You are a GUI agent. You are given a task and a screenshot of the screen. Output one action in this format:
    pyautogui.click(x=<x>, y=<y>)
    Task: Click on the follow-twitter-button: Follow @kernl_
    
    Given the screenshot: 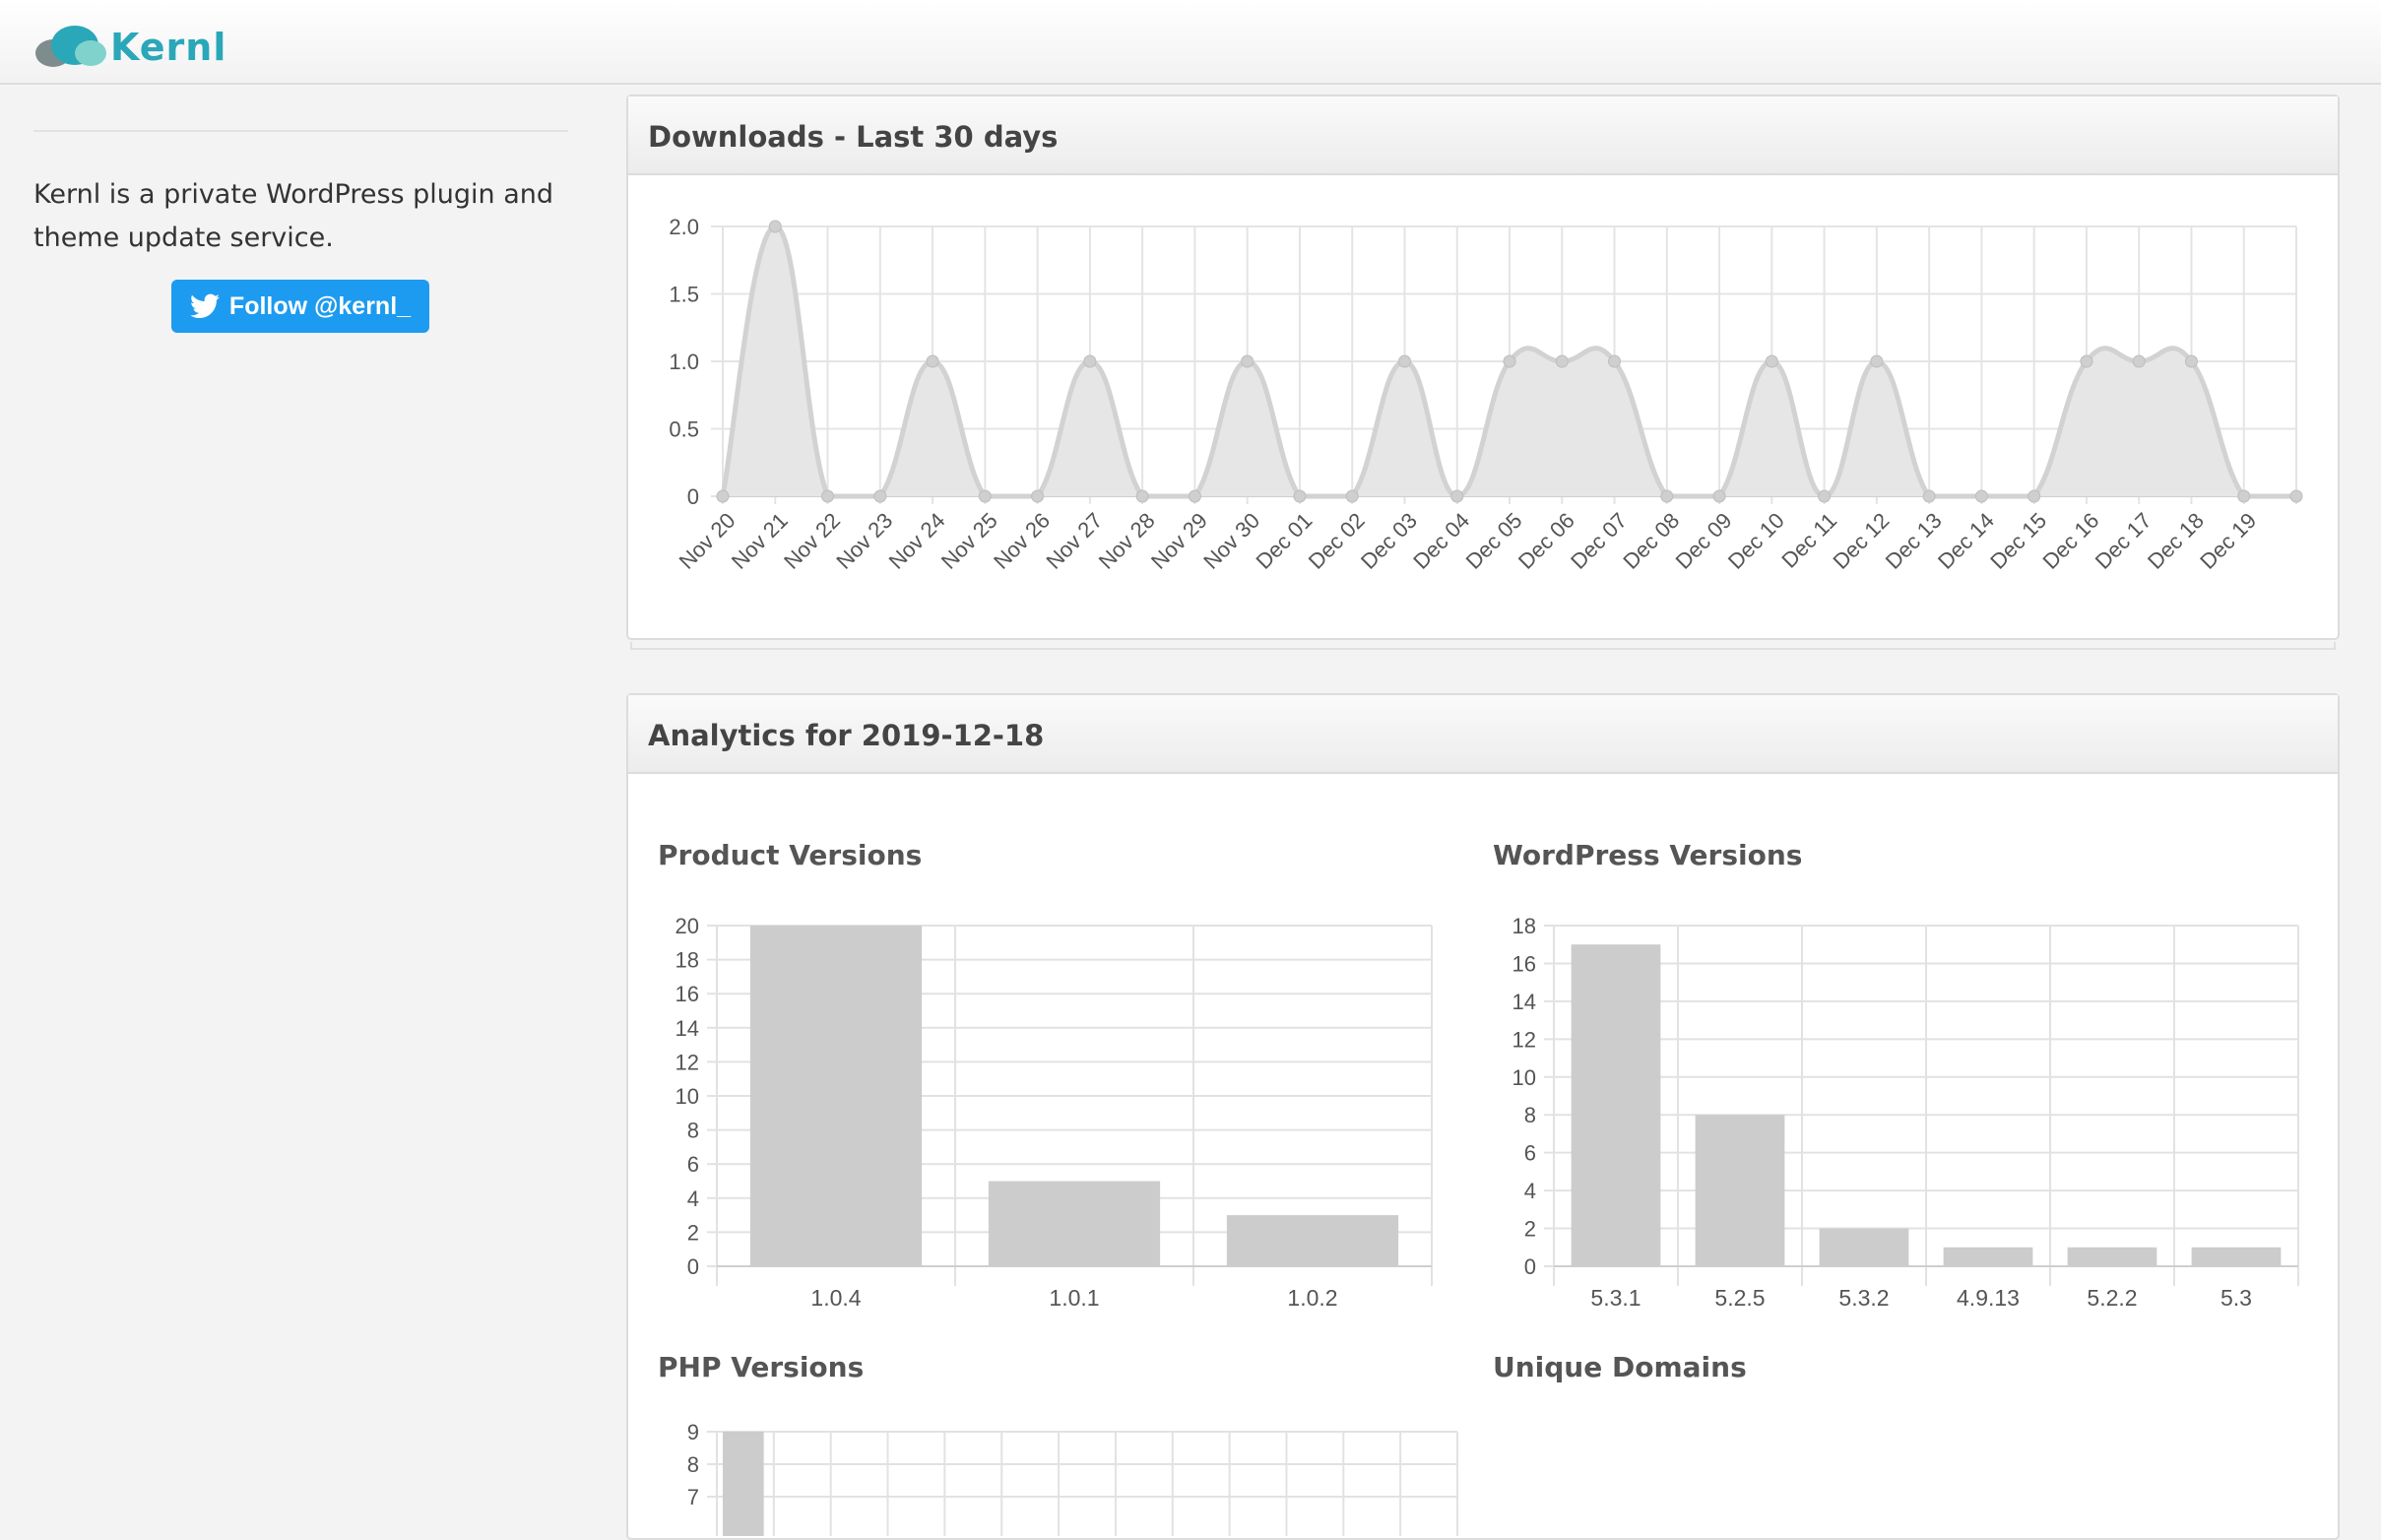 What is the action you would take?
    pyautogui.click(x=300, y=306)
    